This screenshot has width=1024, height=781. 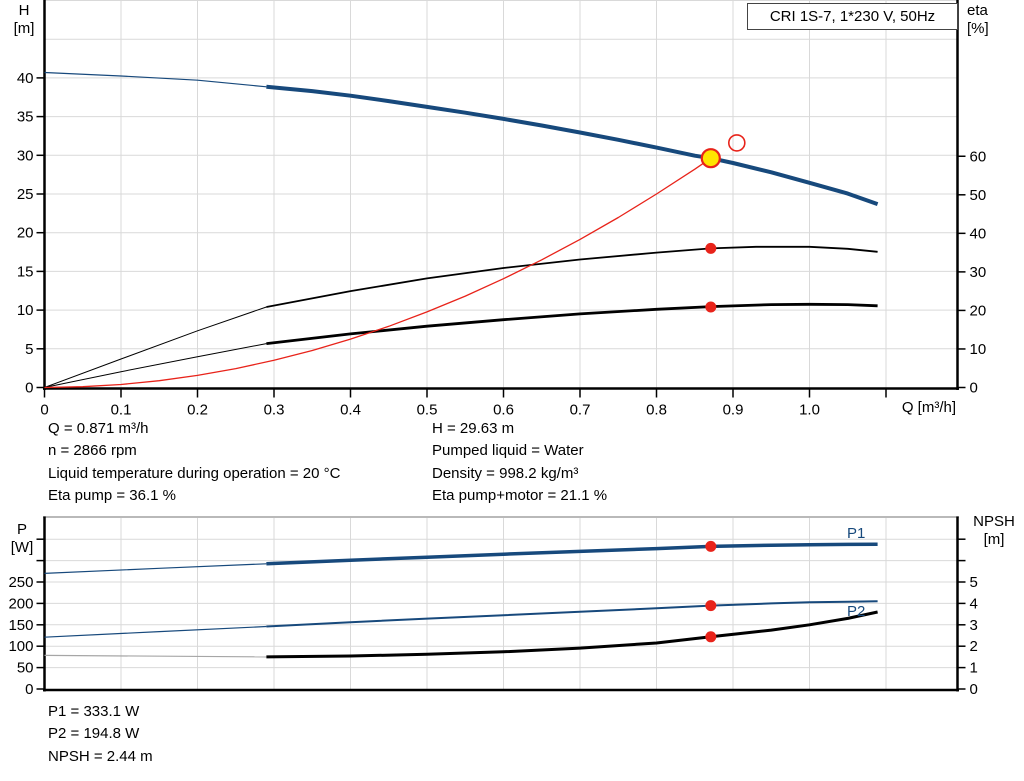 I want to click on tick-label-left: 10, so click(x=25, y=310).